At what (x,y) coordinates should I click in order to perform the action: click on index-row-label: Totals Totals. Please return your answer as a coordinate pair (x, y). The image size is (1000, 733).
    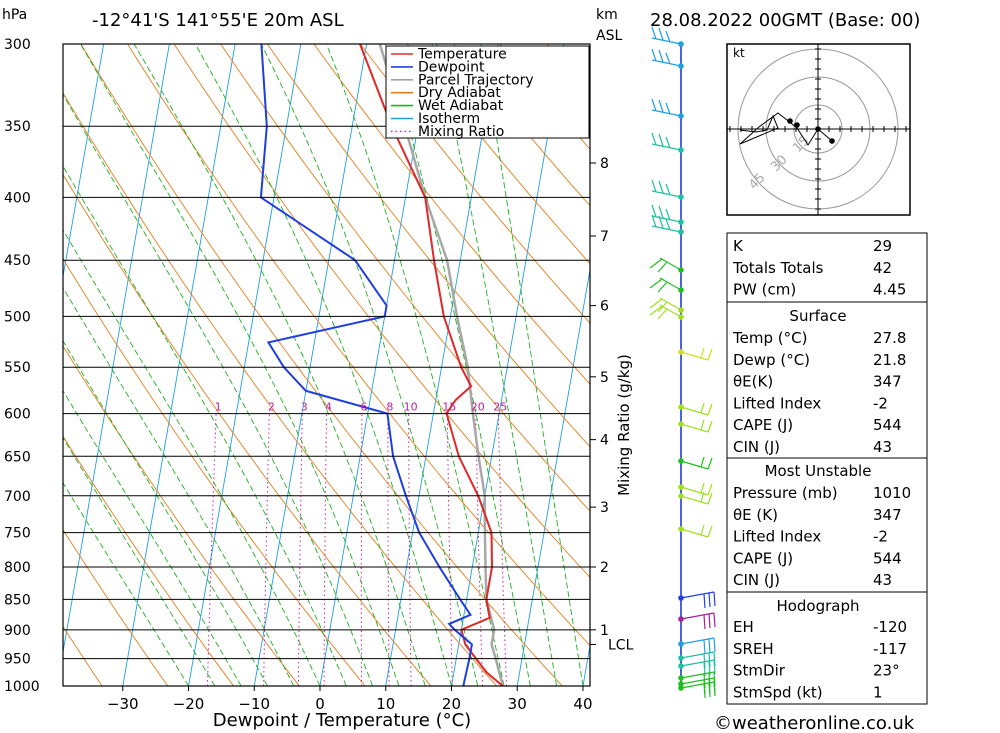
    Looking at the image, I should click on (778, 268).